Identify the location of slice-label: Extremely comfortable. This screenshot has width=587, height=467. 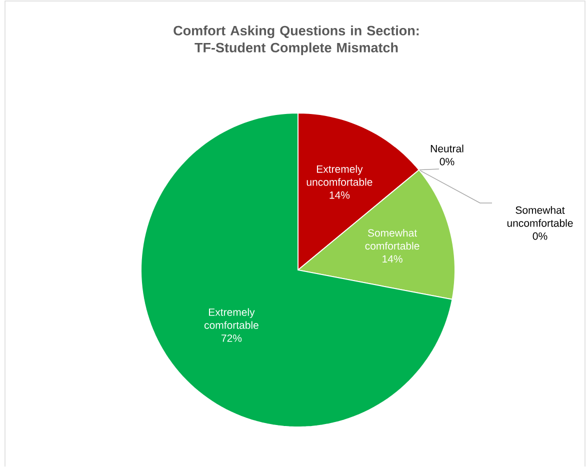
(231, 318).